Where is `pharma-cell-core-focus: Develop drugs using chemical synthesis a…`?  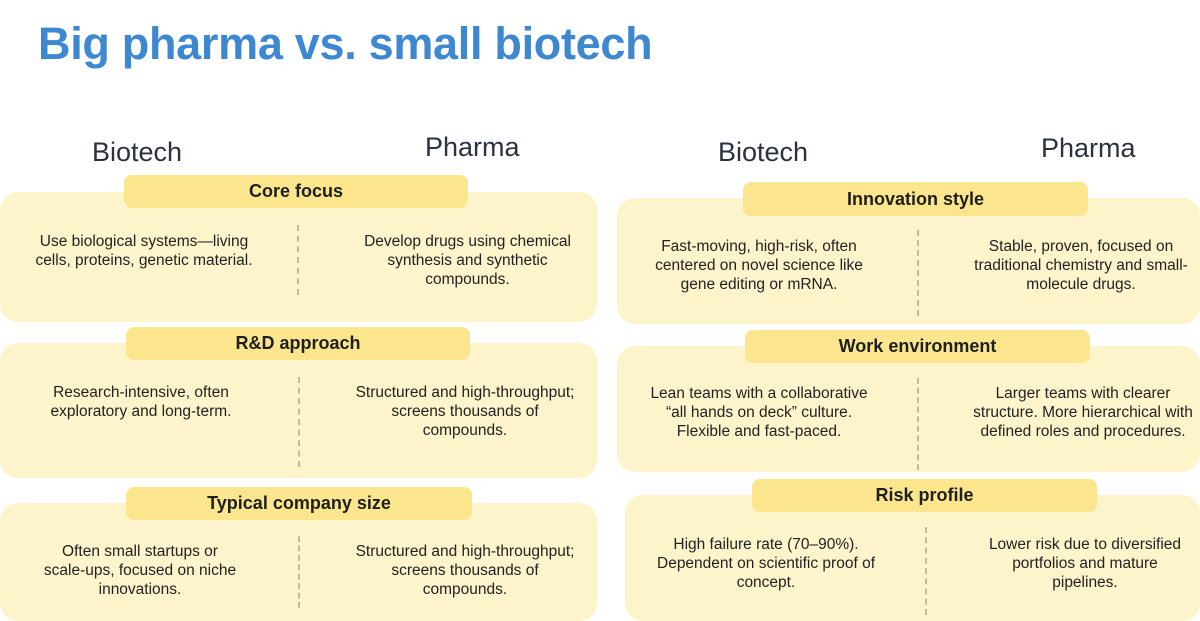 pharma-cell-core-focus: Develop drugs using chemical synthesis a… is located at coordinates (467, 260).